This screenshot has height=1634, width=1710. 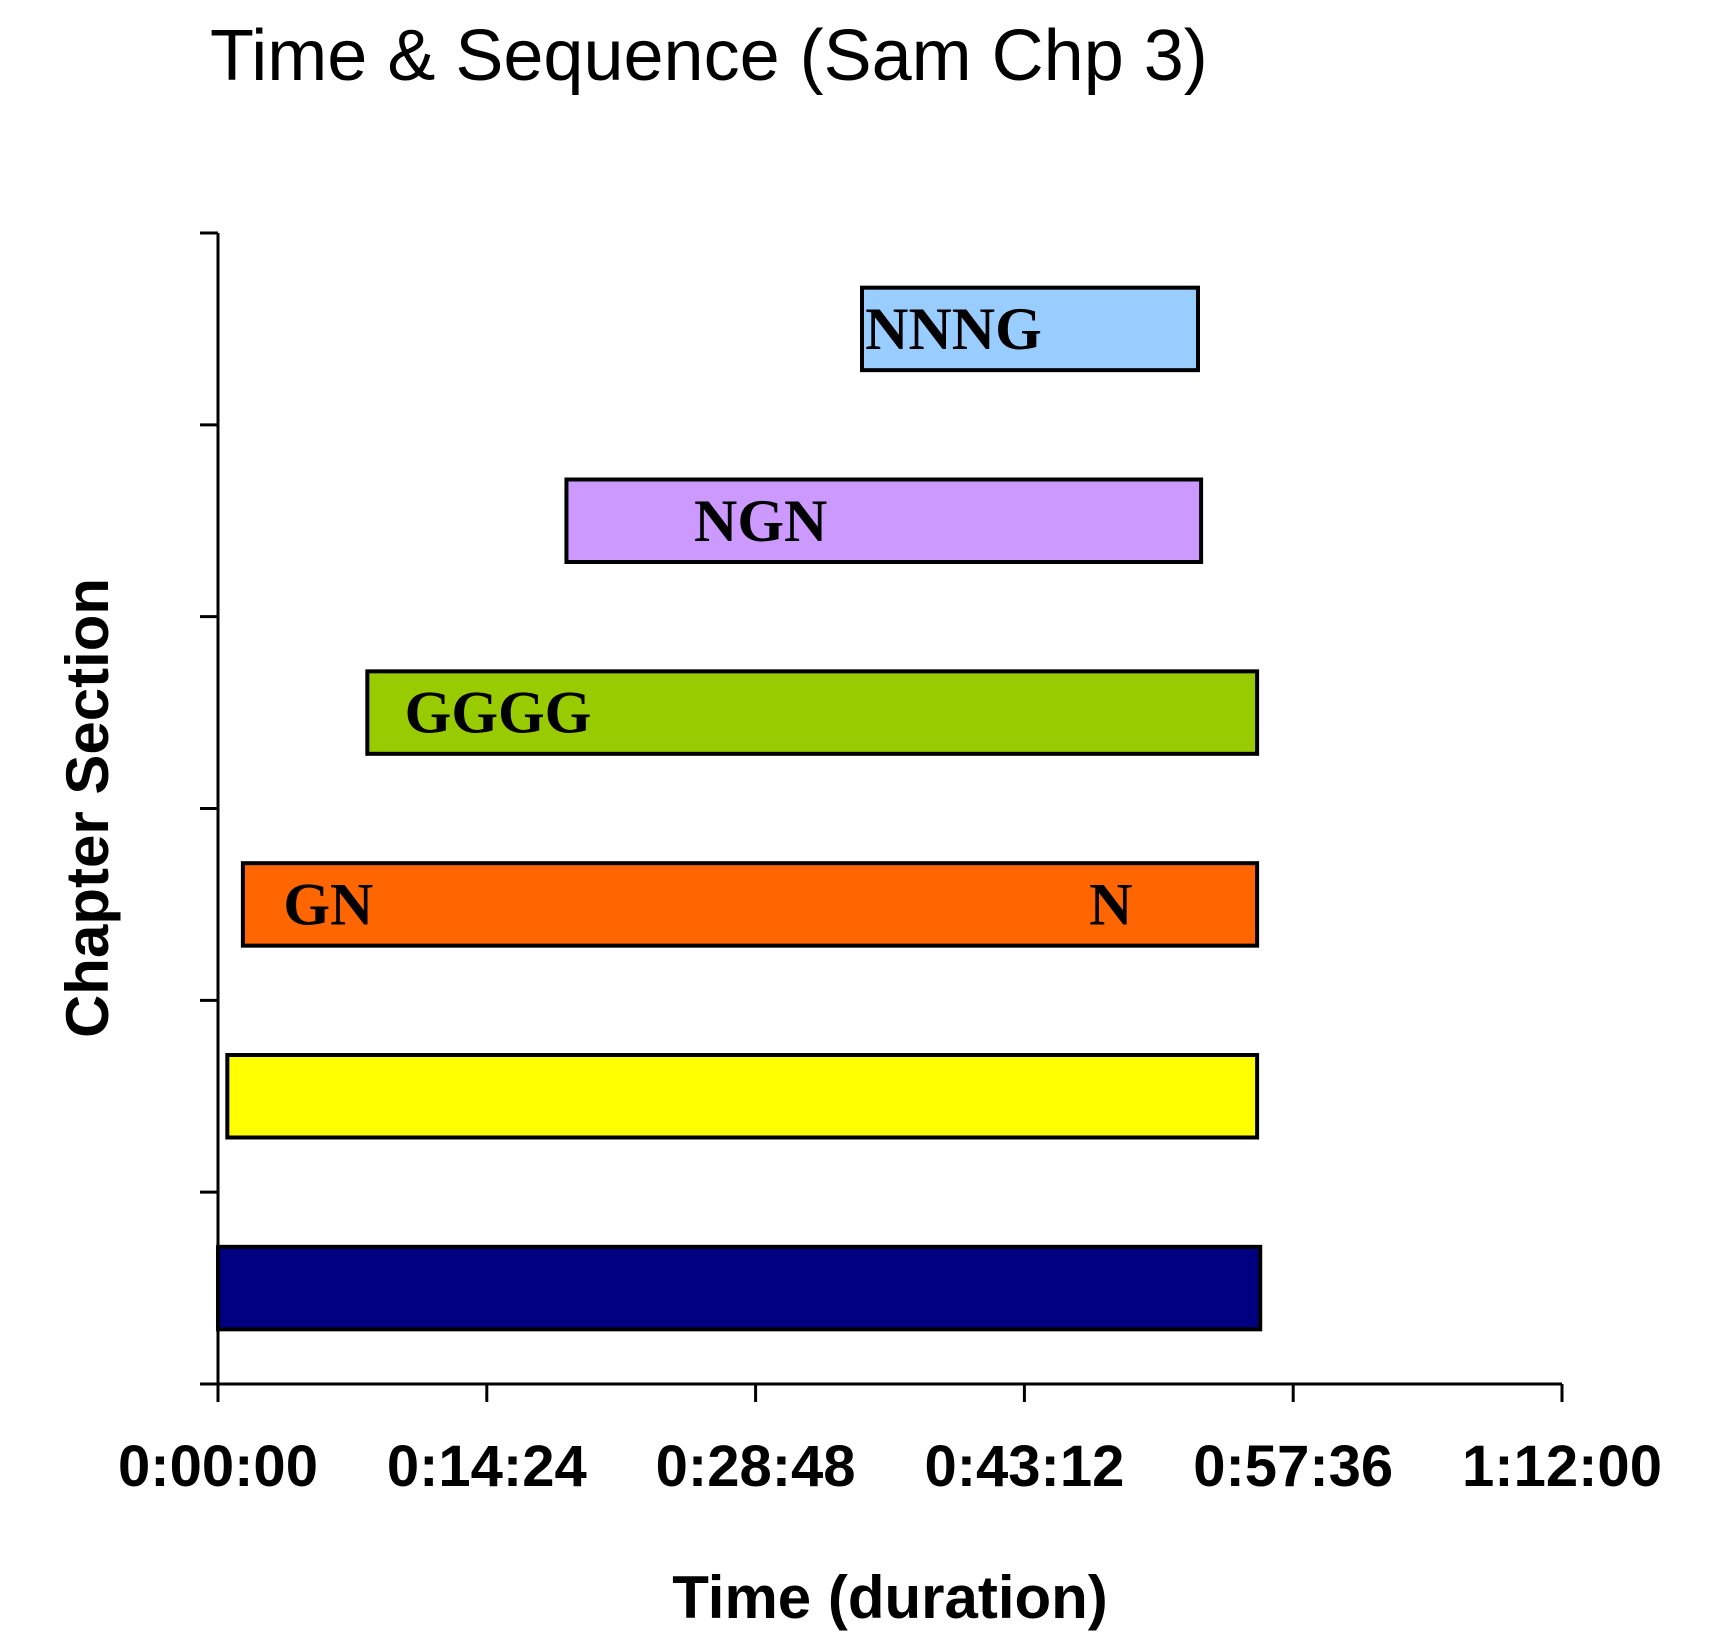 I want to click on x-tick-label-0: 0:00:00, so click(x=218, y=1466).